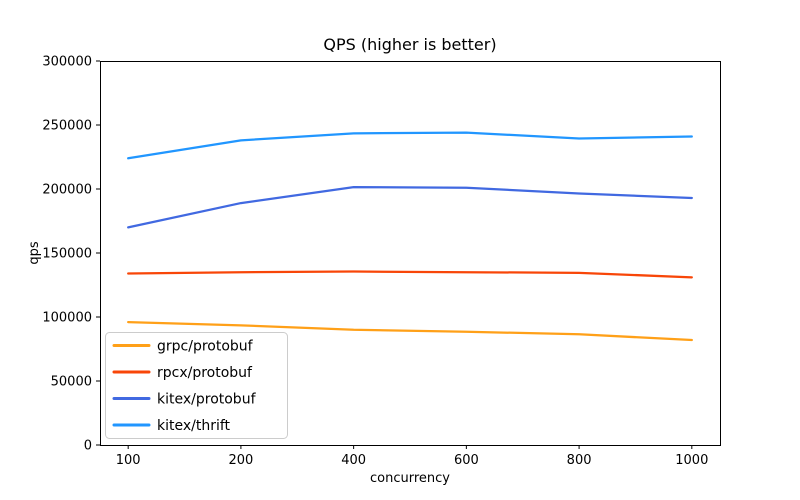 Image resolution: width=800 pixels, height=500 pixels. I want to click on legend-box, so click(196, 385).